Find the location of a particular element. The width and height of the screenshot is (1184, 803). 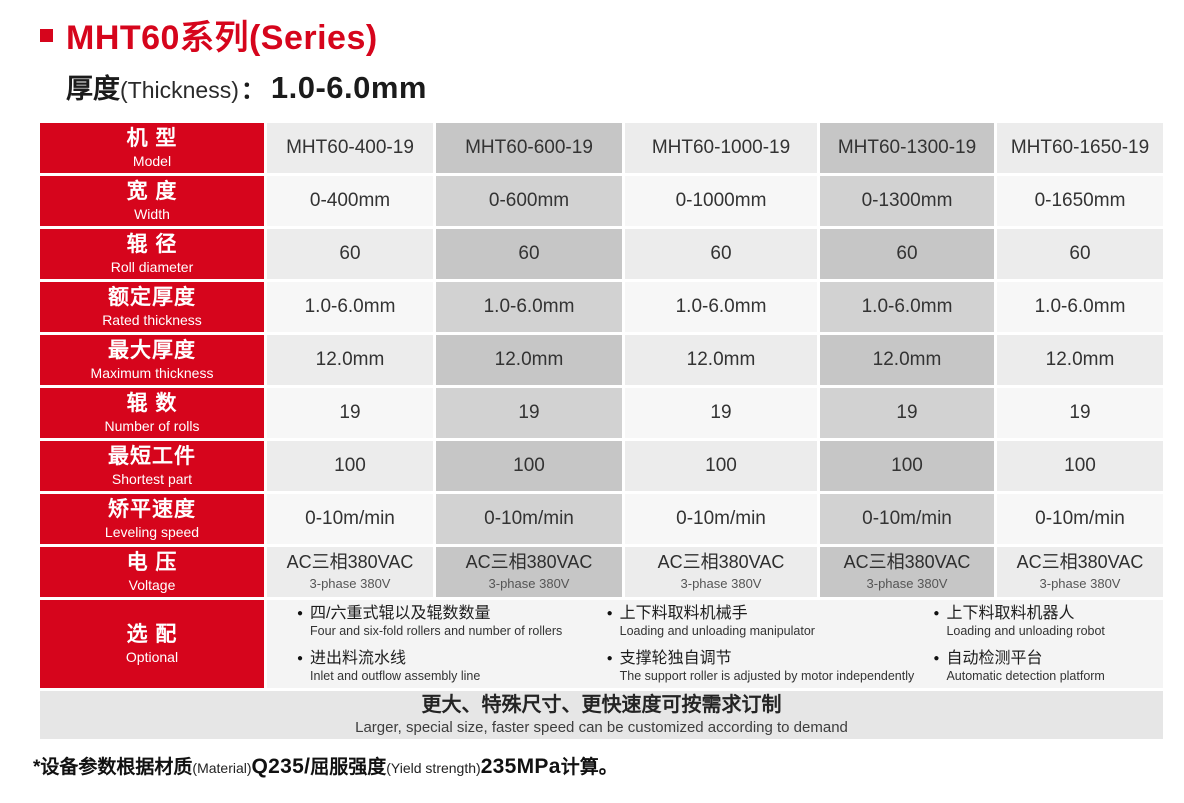

row-label-zh: 辊 径 is located at coordinates (152, 245).